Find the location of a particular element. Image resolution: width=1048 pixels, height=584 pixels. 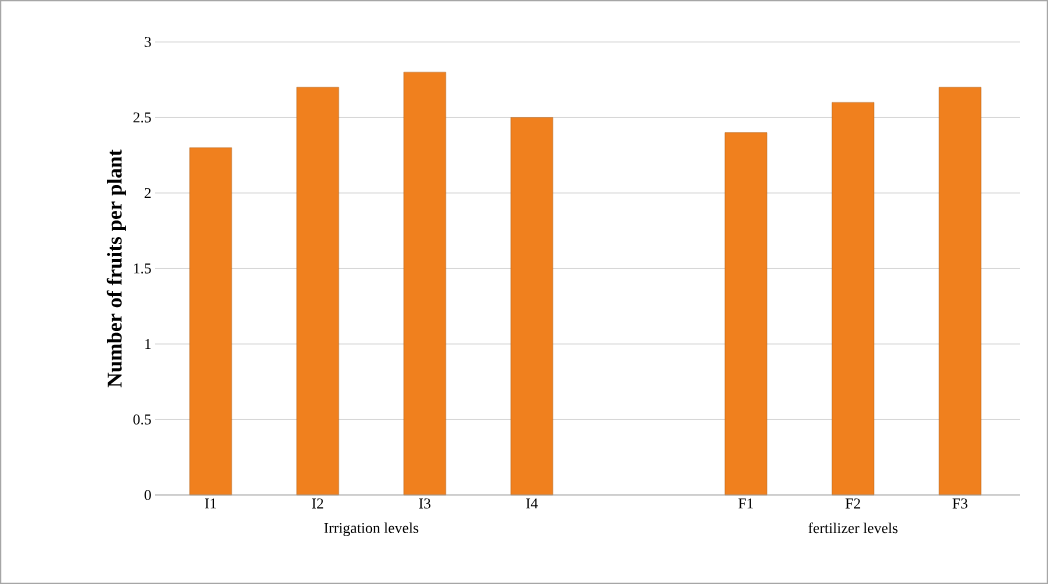

x-tick-label: I3 is located at coordinates (425, 503).